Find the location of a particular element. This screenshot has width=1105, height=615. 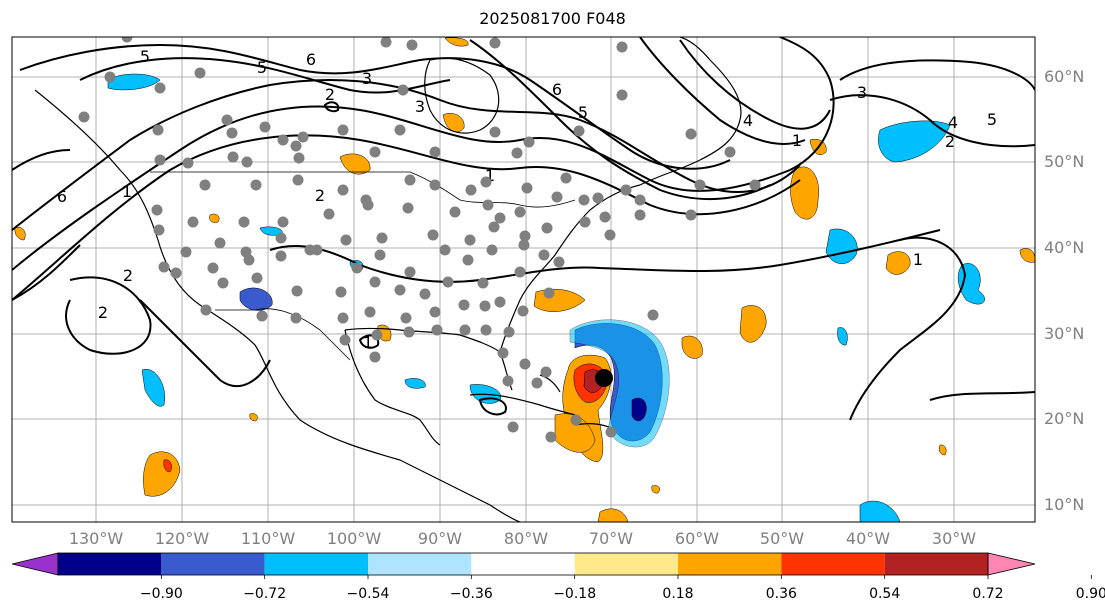

longitude-label: 90°W is located at coordinates (440, 538).